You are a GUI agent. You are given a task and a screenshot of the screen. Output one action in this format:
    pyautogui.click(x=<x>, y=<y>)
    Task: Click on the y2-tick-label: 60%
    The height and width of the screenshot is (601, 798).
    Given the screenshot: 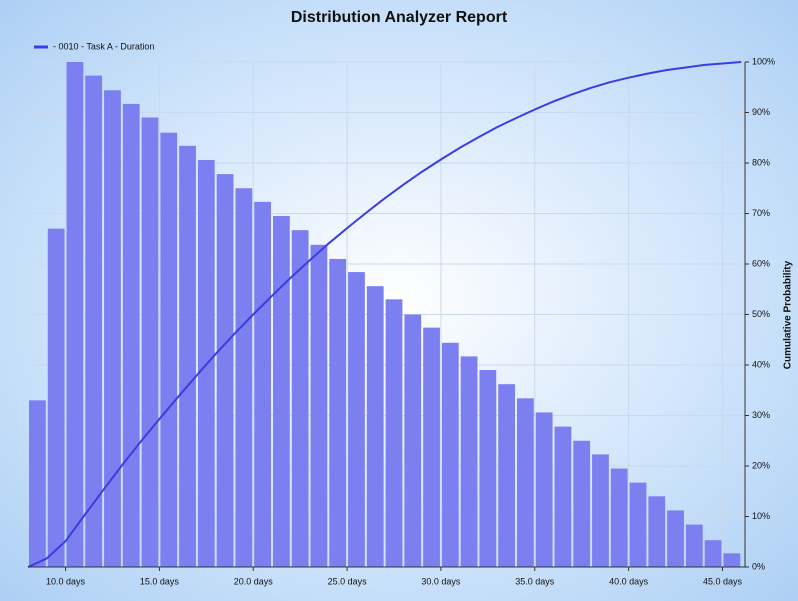 What is the action you would take?
    pyautogui.click(x=761, y=263)
    